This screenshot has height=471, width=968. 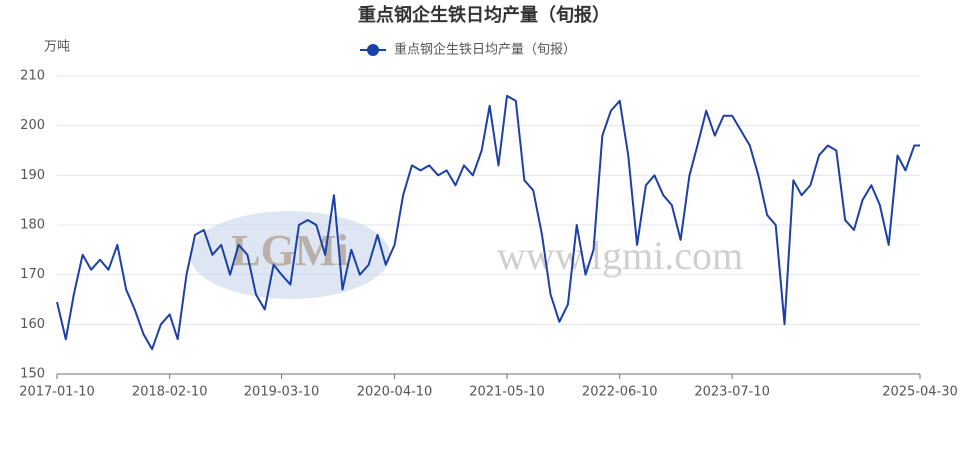 I want to click on legend-marker, so click(x=373, y=50).